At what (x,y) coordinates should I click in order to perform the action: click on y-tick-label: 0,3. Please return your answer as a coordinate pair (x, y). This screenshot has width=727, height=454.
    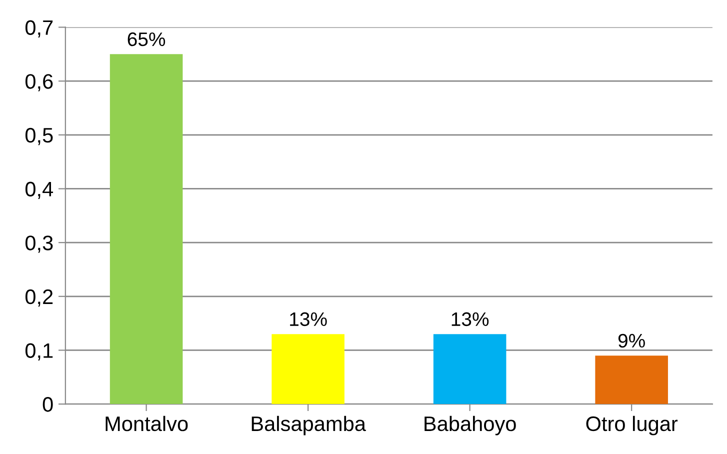
    Looking at the image, I should click on (39, 244).